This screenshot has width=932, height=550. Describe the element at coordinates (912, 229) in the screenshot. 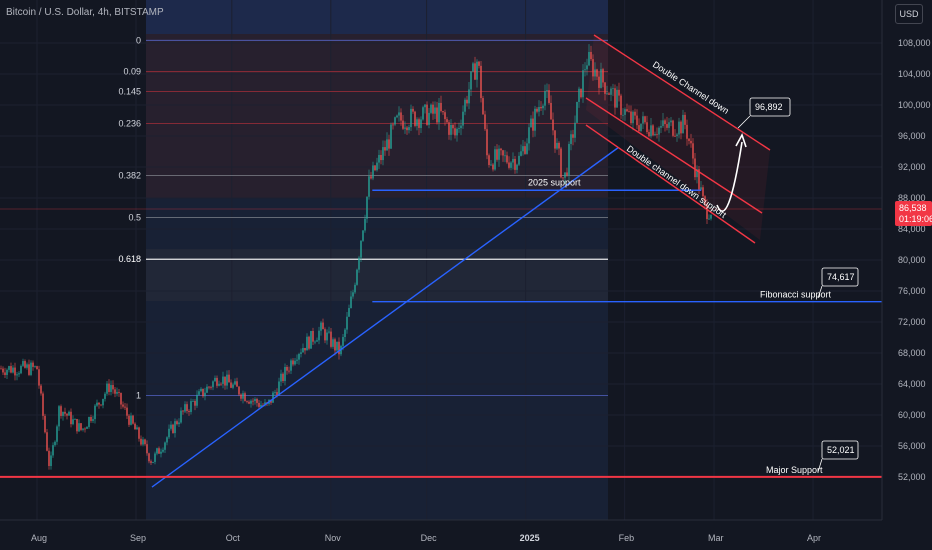

I see `price-tick: 84,000` at that location.